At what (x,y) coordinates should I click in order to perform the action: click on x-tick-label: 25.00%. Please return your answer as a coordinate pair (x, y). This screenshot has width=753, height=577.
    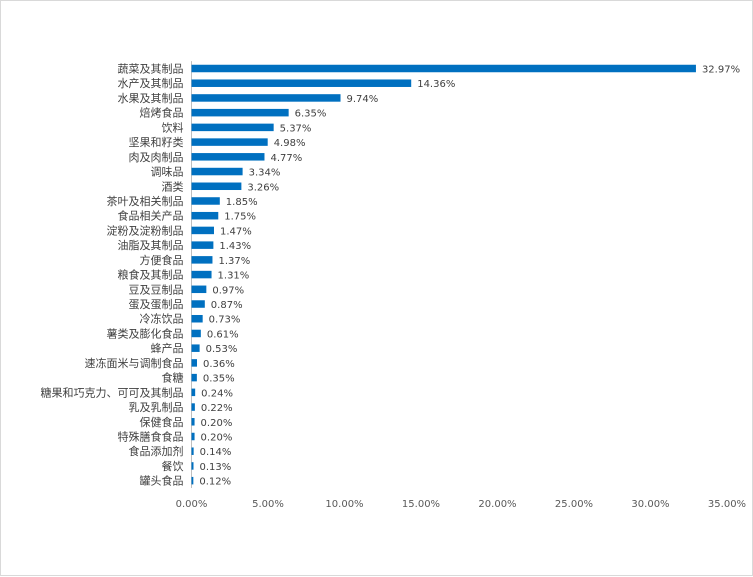
    Looking at the image, I should click on (574, 504).